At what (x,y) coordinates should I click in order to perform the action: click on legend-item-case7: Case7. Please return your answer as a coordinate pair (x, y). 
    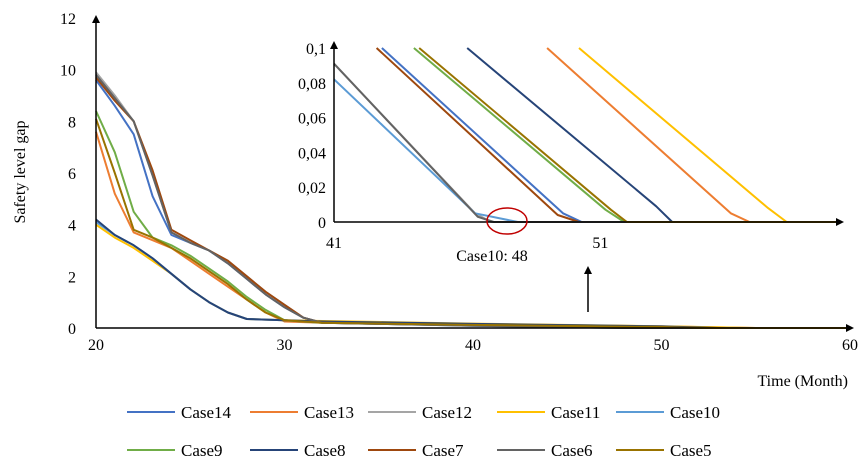
    Looking at the image, I should click on (416, 450).